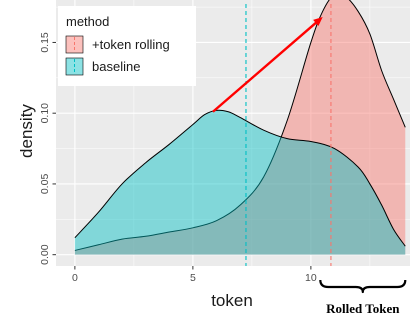 The width and height of the screenshot is (416, 321). Describe the element at coordinates (45, 184) in the screenshot. I see `y-tick-label: 0.05` at that location.